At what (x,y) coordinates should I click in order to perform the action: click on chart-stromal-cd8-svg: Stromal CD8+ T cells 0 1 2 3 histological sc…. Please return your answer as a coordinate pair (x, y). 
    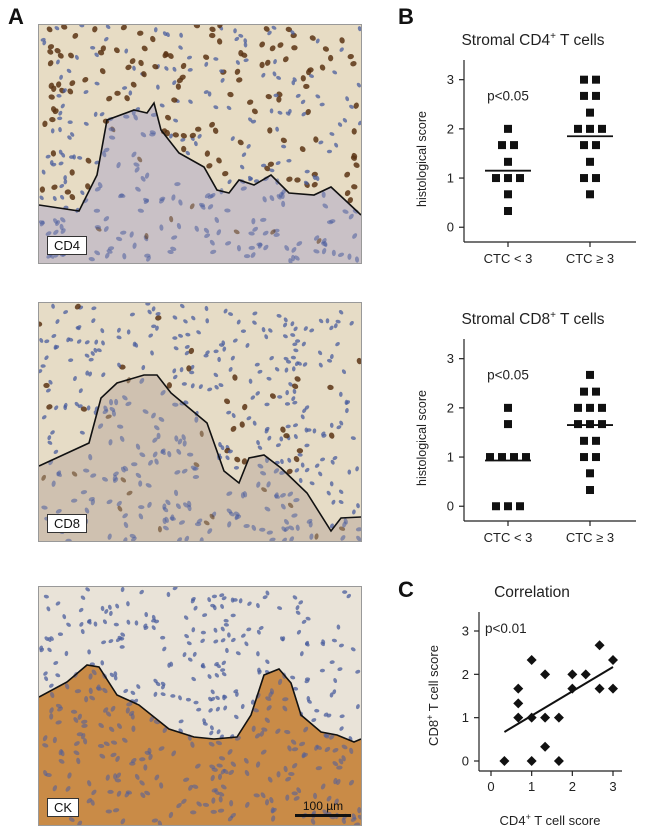
    Looking at the image, I should click on (525, 427).